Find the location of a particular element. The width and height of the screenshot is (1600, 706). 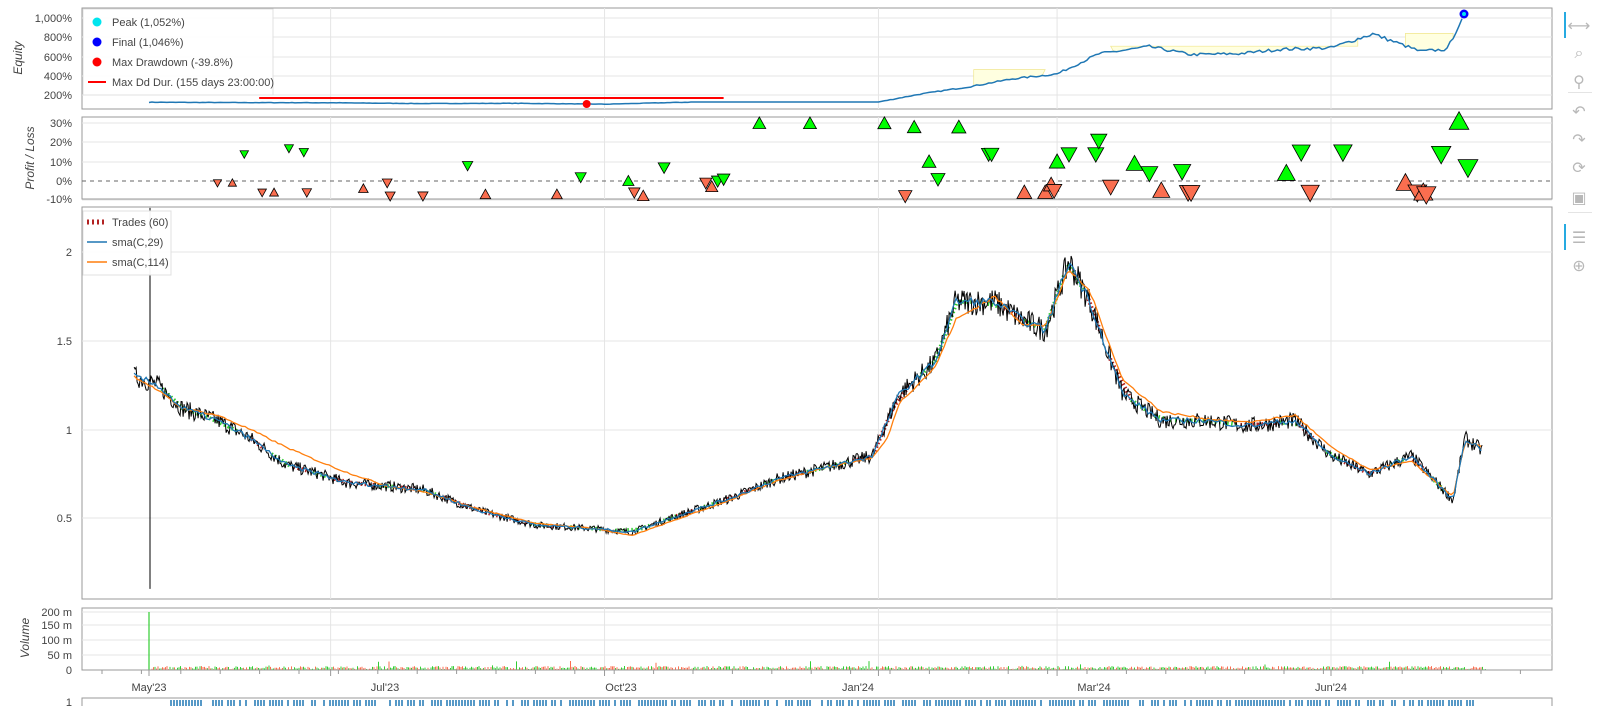

reset-tool-icon: ⟳ is located at coordinates (1579, 167).